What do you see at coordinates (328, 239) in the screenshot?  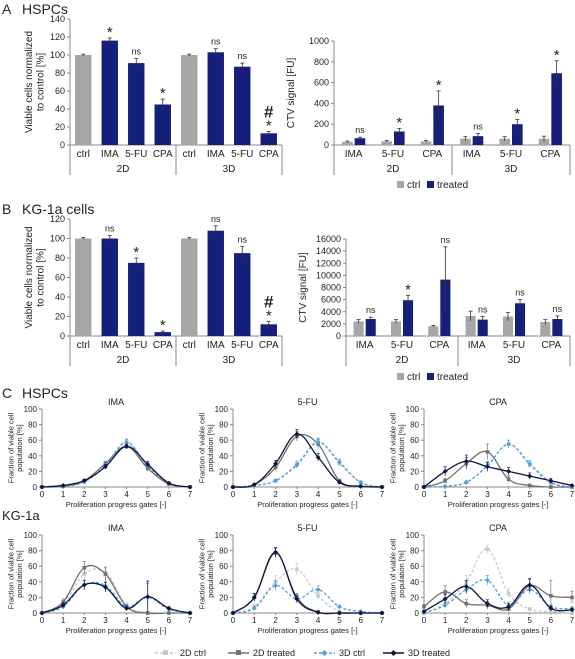 I see `y-tick-label: 16000` at bounding box center [328, 239].